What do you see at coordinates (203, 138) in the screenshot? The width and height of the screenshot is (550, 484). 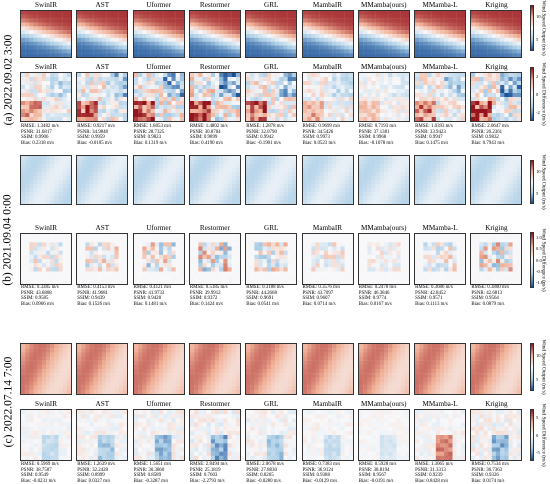 I see `metric-line: SSIM: 0.9899` at bounding box center [203, 138].